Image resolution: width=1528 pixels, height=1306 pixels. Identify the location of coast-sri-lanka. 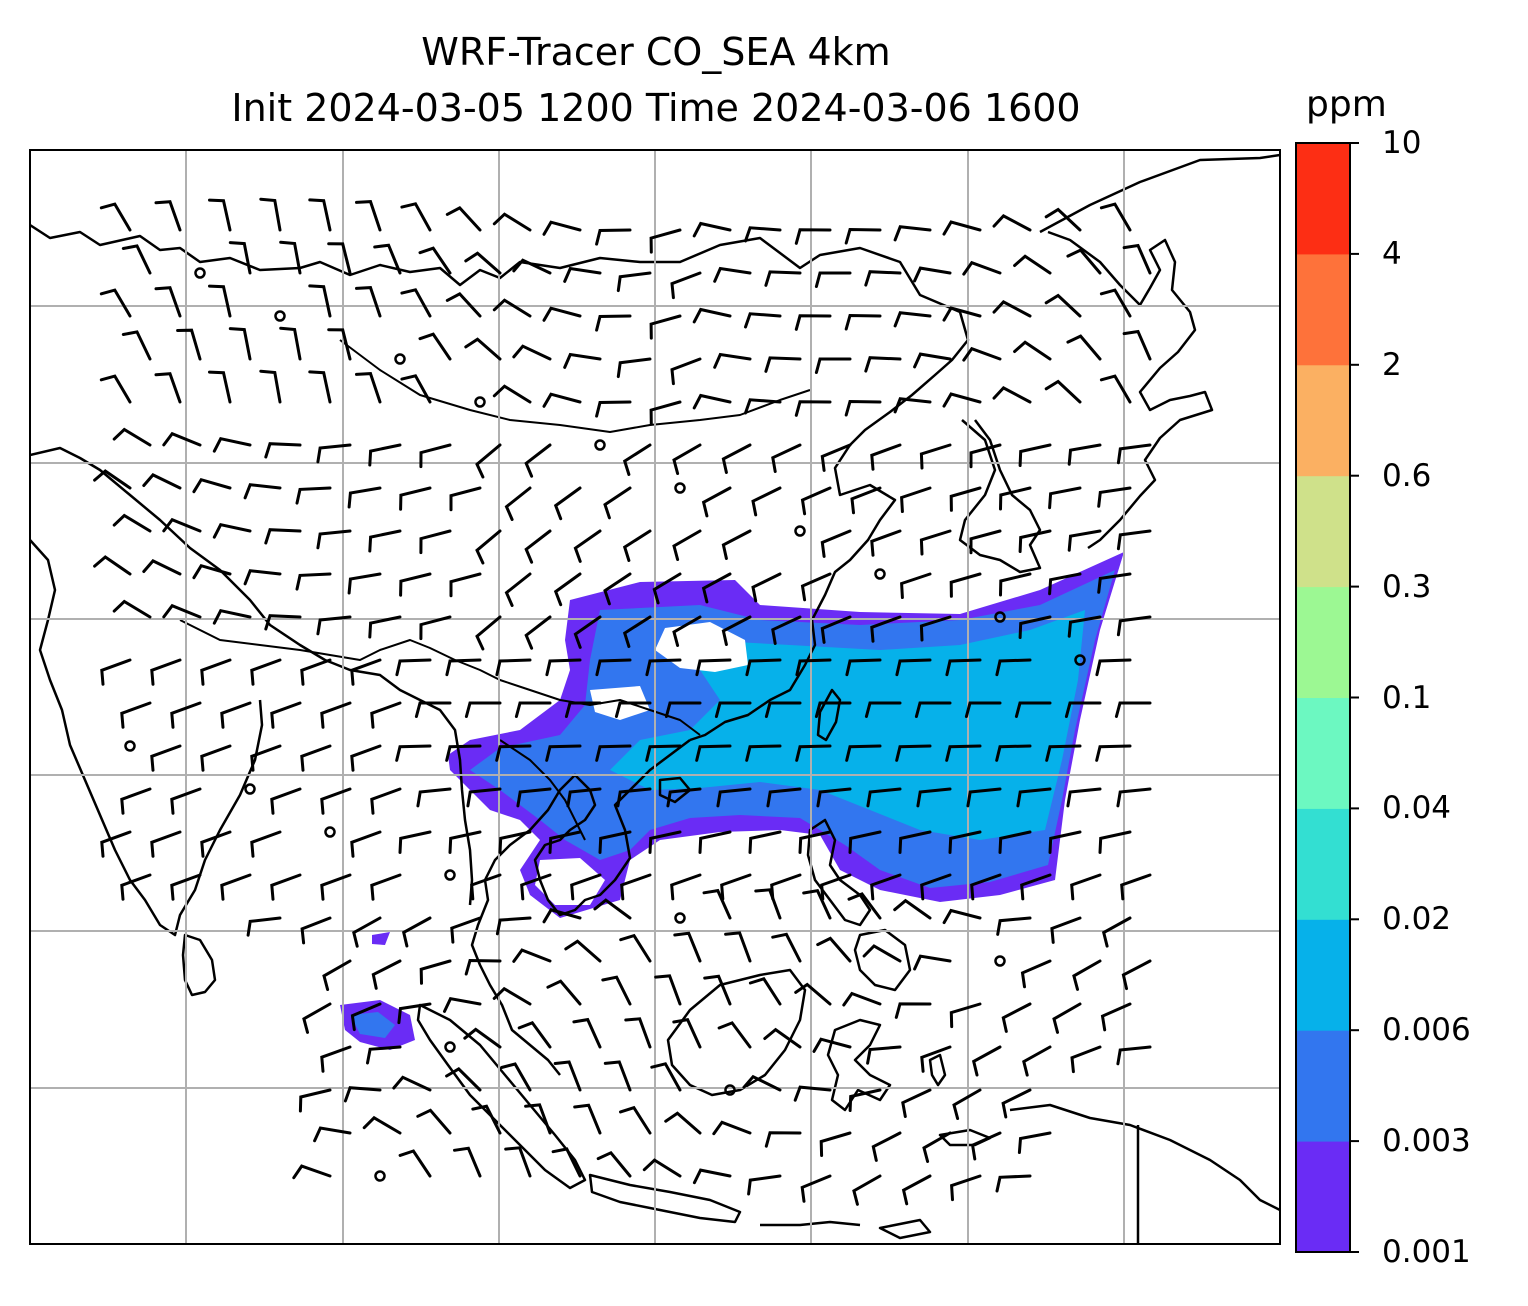
(199, 965).